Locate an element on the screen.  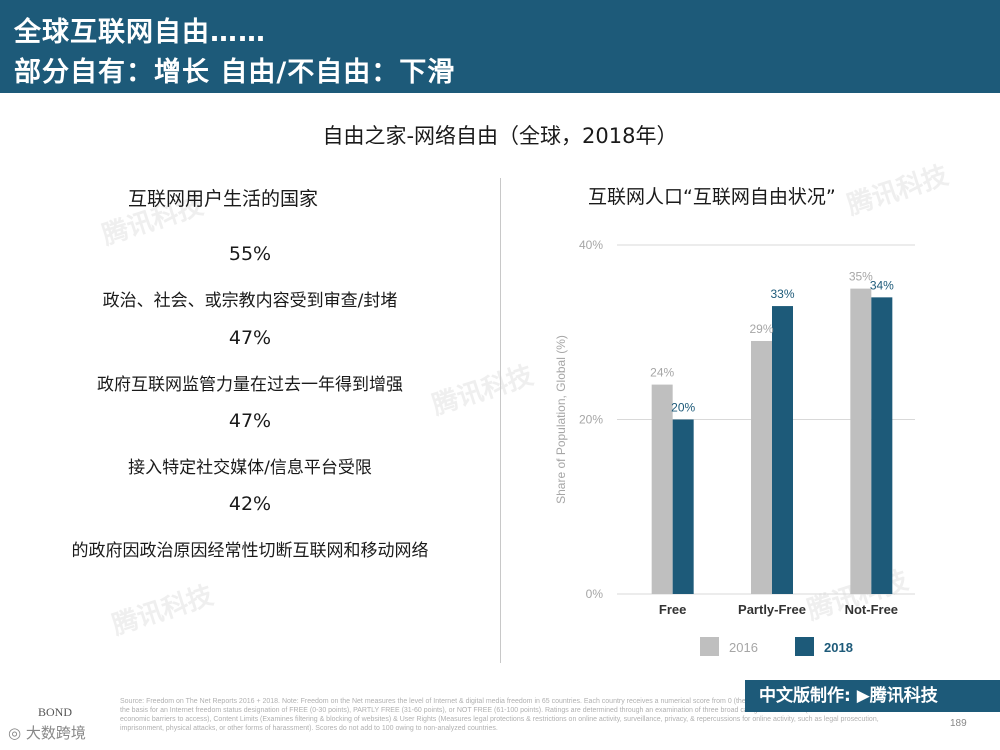
data-label-2016-not-free: 35% is located at coordinates (861, 277).